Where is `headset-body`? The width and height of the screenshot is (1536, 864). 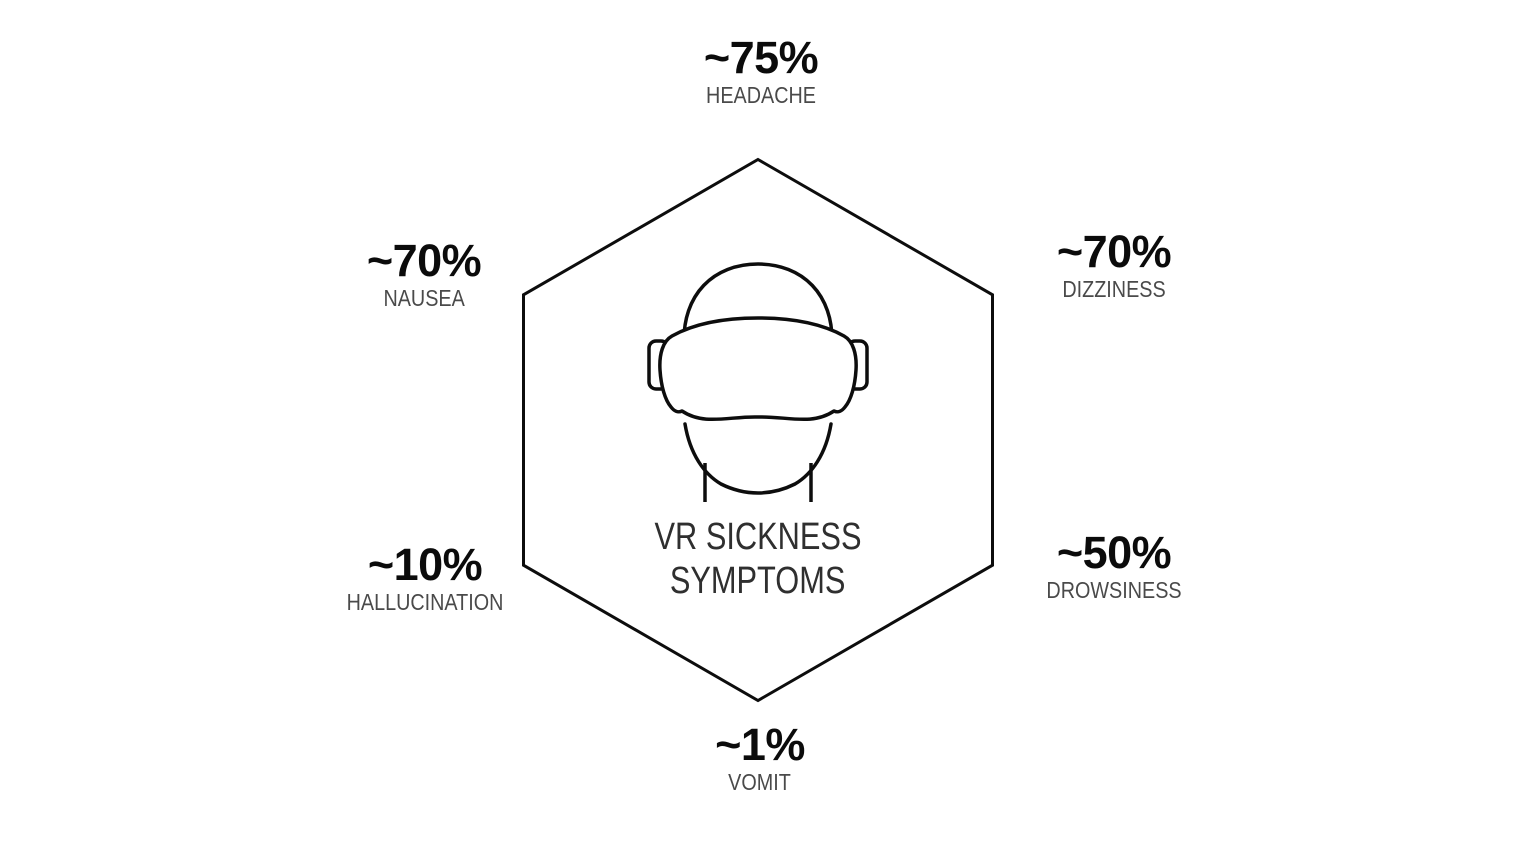 headset-body is located at coordinates (758, 369).